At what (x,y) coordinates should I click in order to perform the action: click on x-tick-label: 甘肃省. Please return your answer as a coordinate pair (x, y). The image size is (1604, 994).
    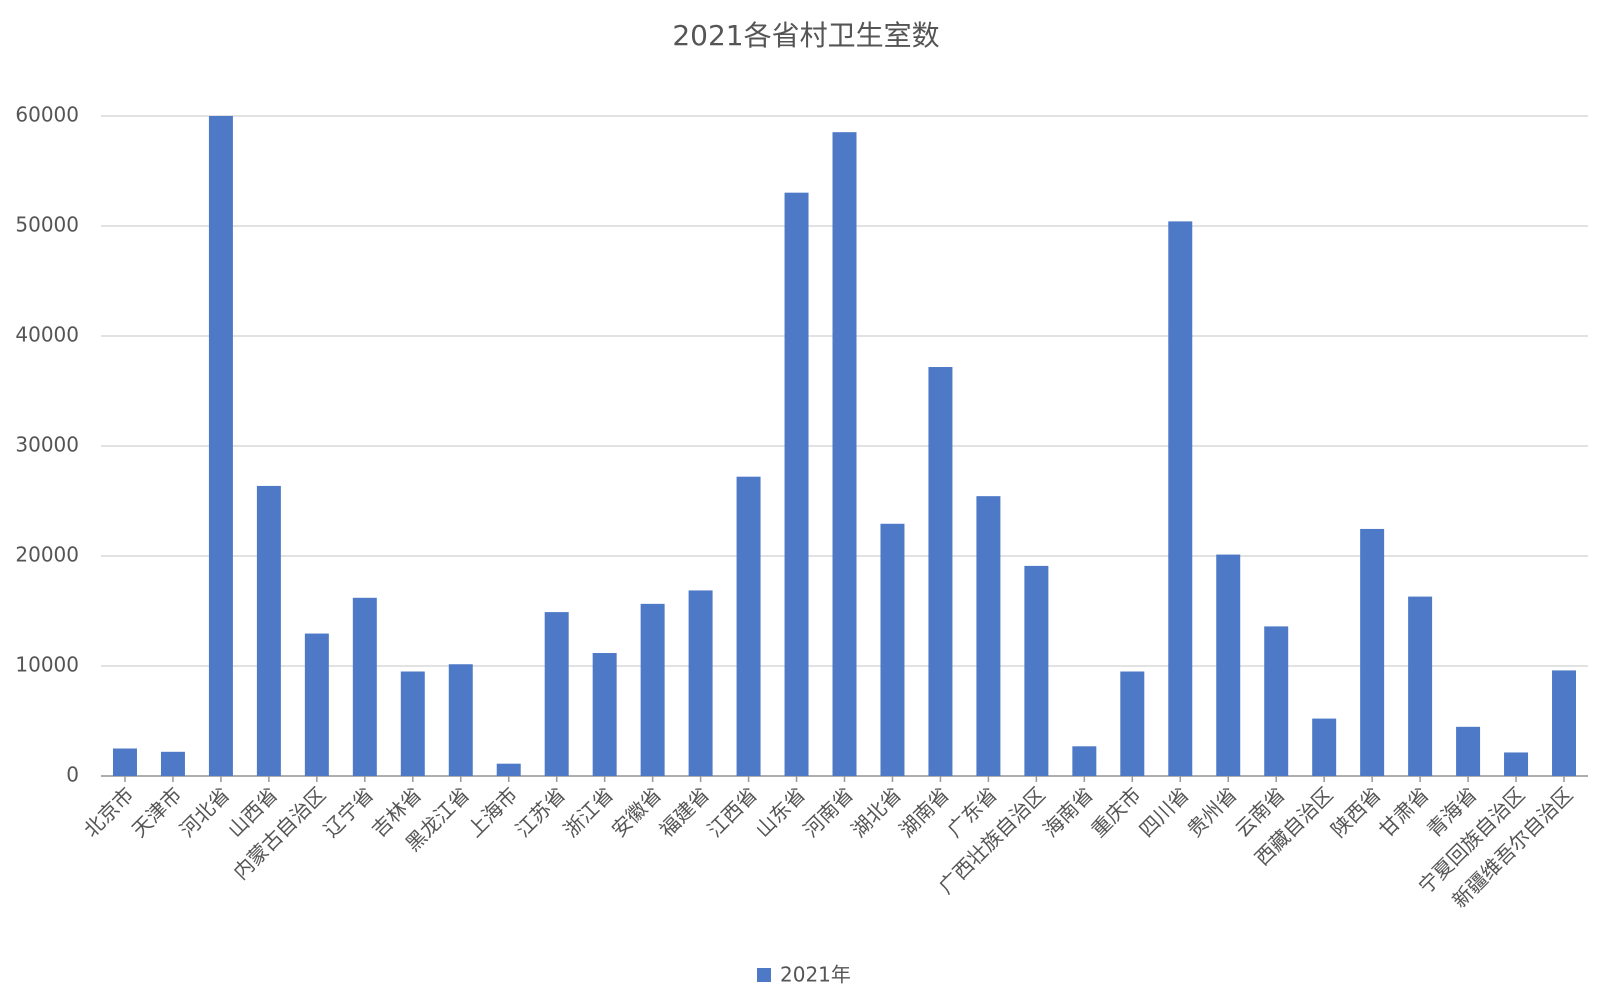
    Looking at the image, I should click on (1403, 811).